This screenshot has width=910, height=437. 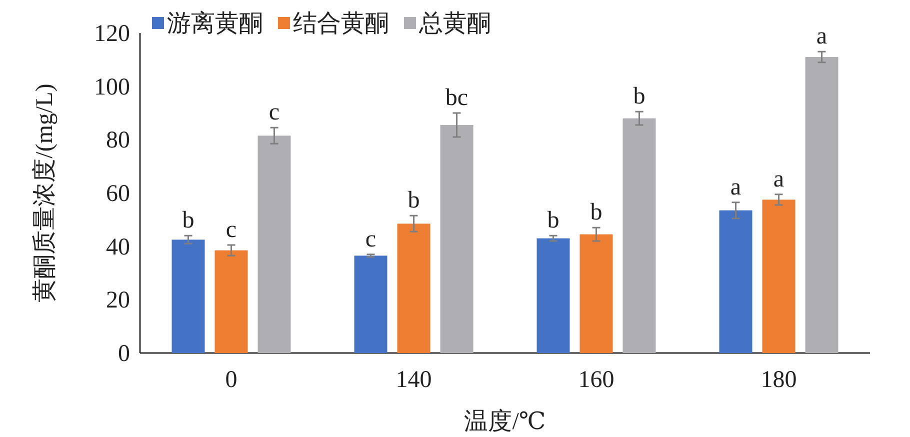 What do you see at coordinates (118, 194) in the screenshot?
I see `y-tick-label: 60` at bounding box center [118, 194].